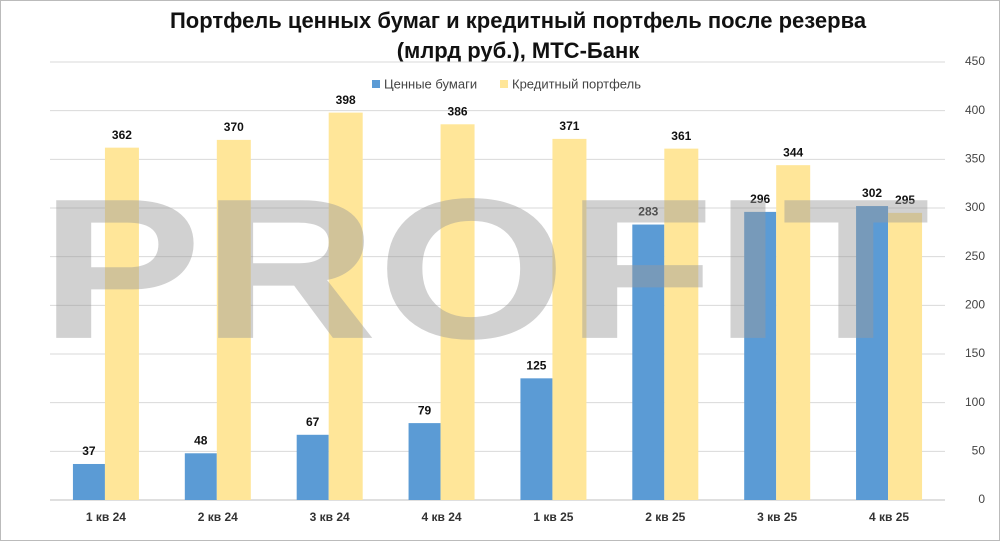 The image size is (1000, 541). What do you see at coordinates (975, 159) in the screenshot?
I see `y-tick-label: 350` at bounding box center [975, 159].